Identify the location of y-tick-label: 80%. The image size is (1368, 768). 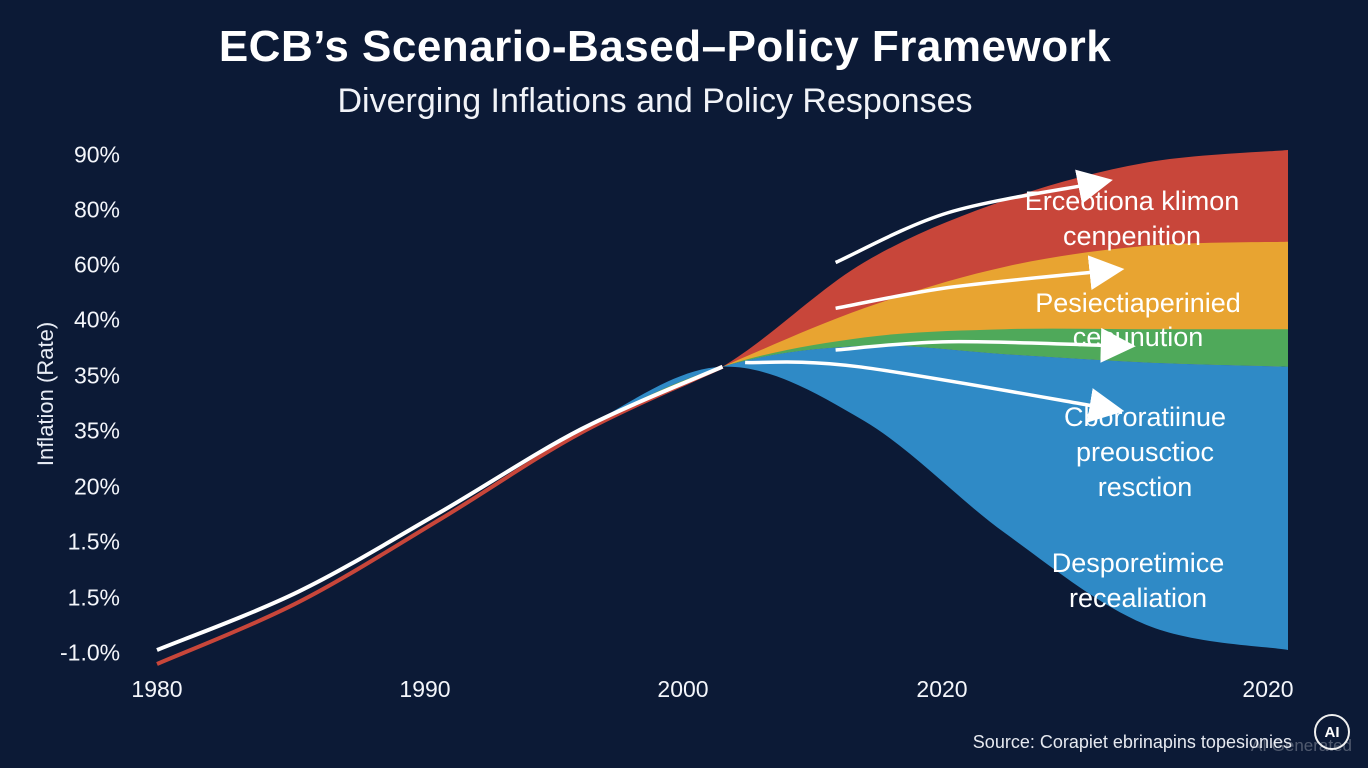
(96, 209).